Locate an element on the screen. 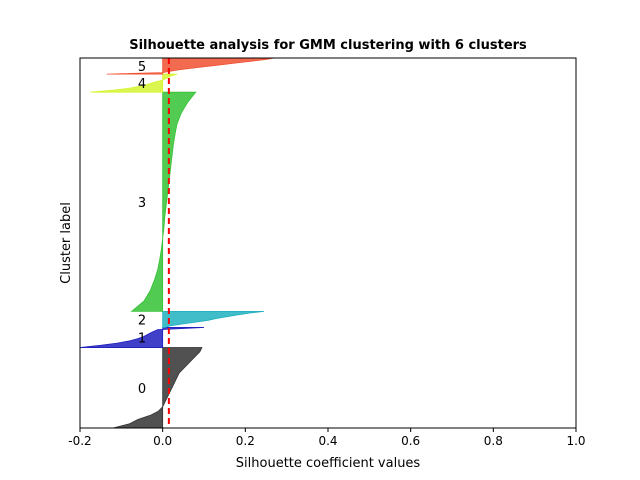 The image size is (640, 480). x-tick-label: 0.4 is located at coordinates (327, 441).